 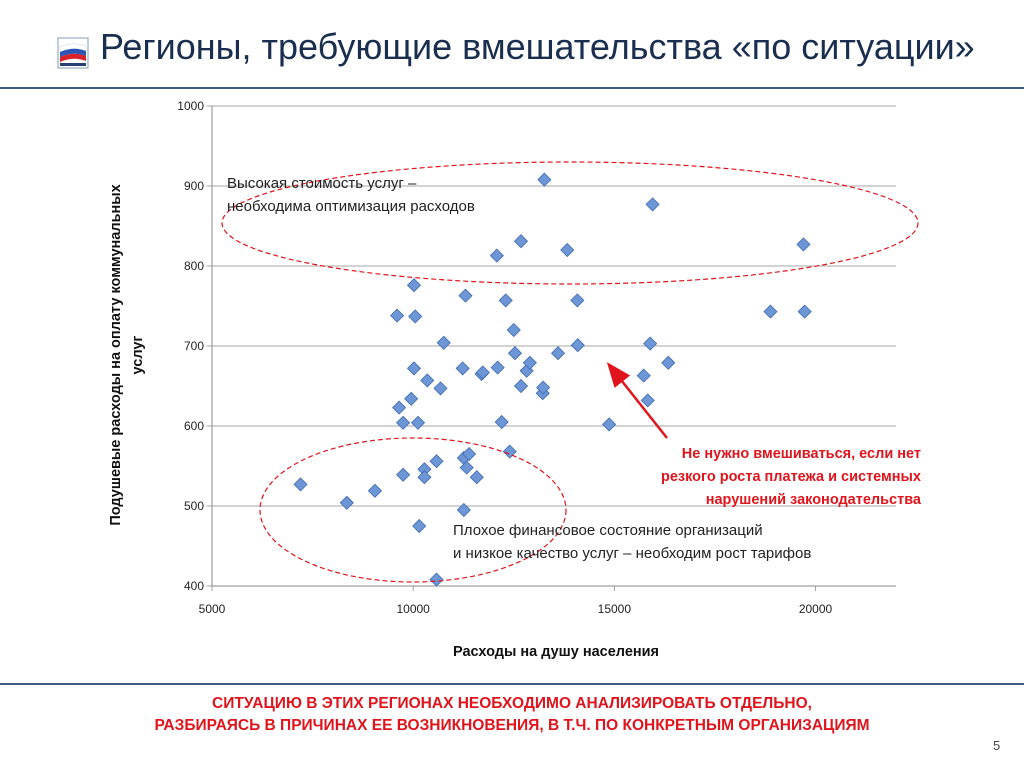 I want to click on footer-divider, so click(x=512, y=684).